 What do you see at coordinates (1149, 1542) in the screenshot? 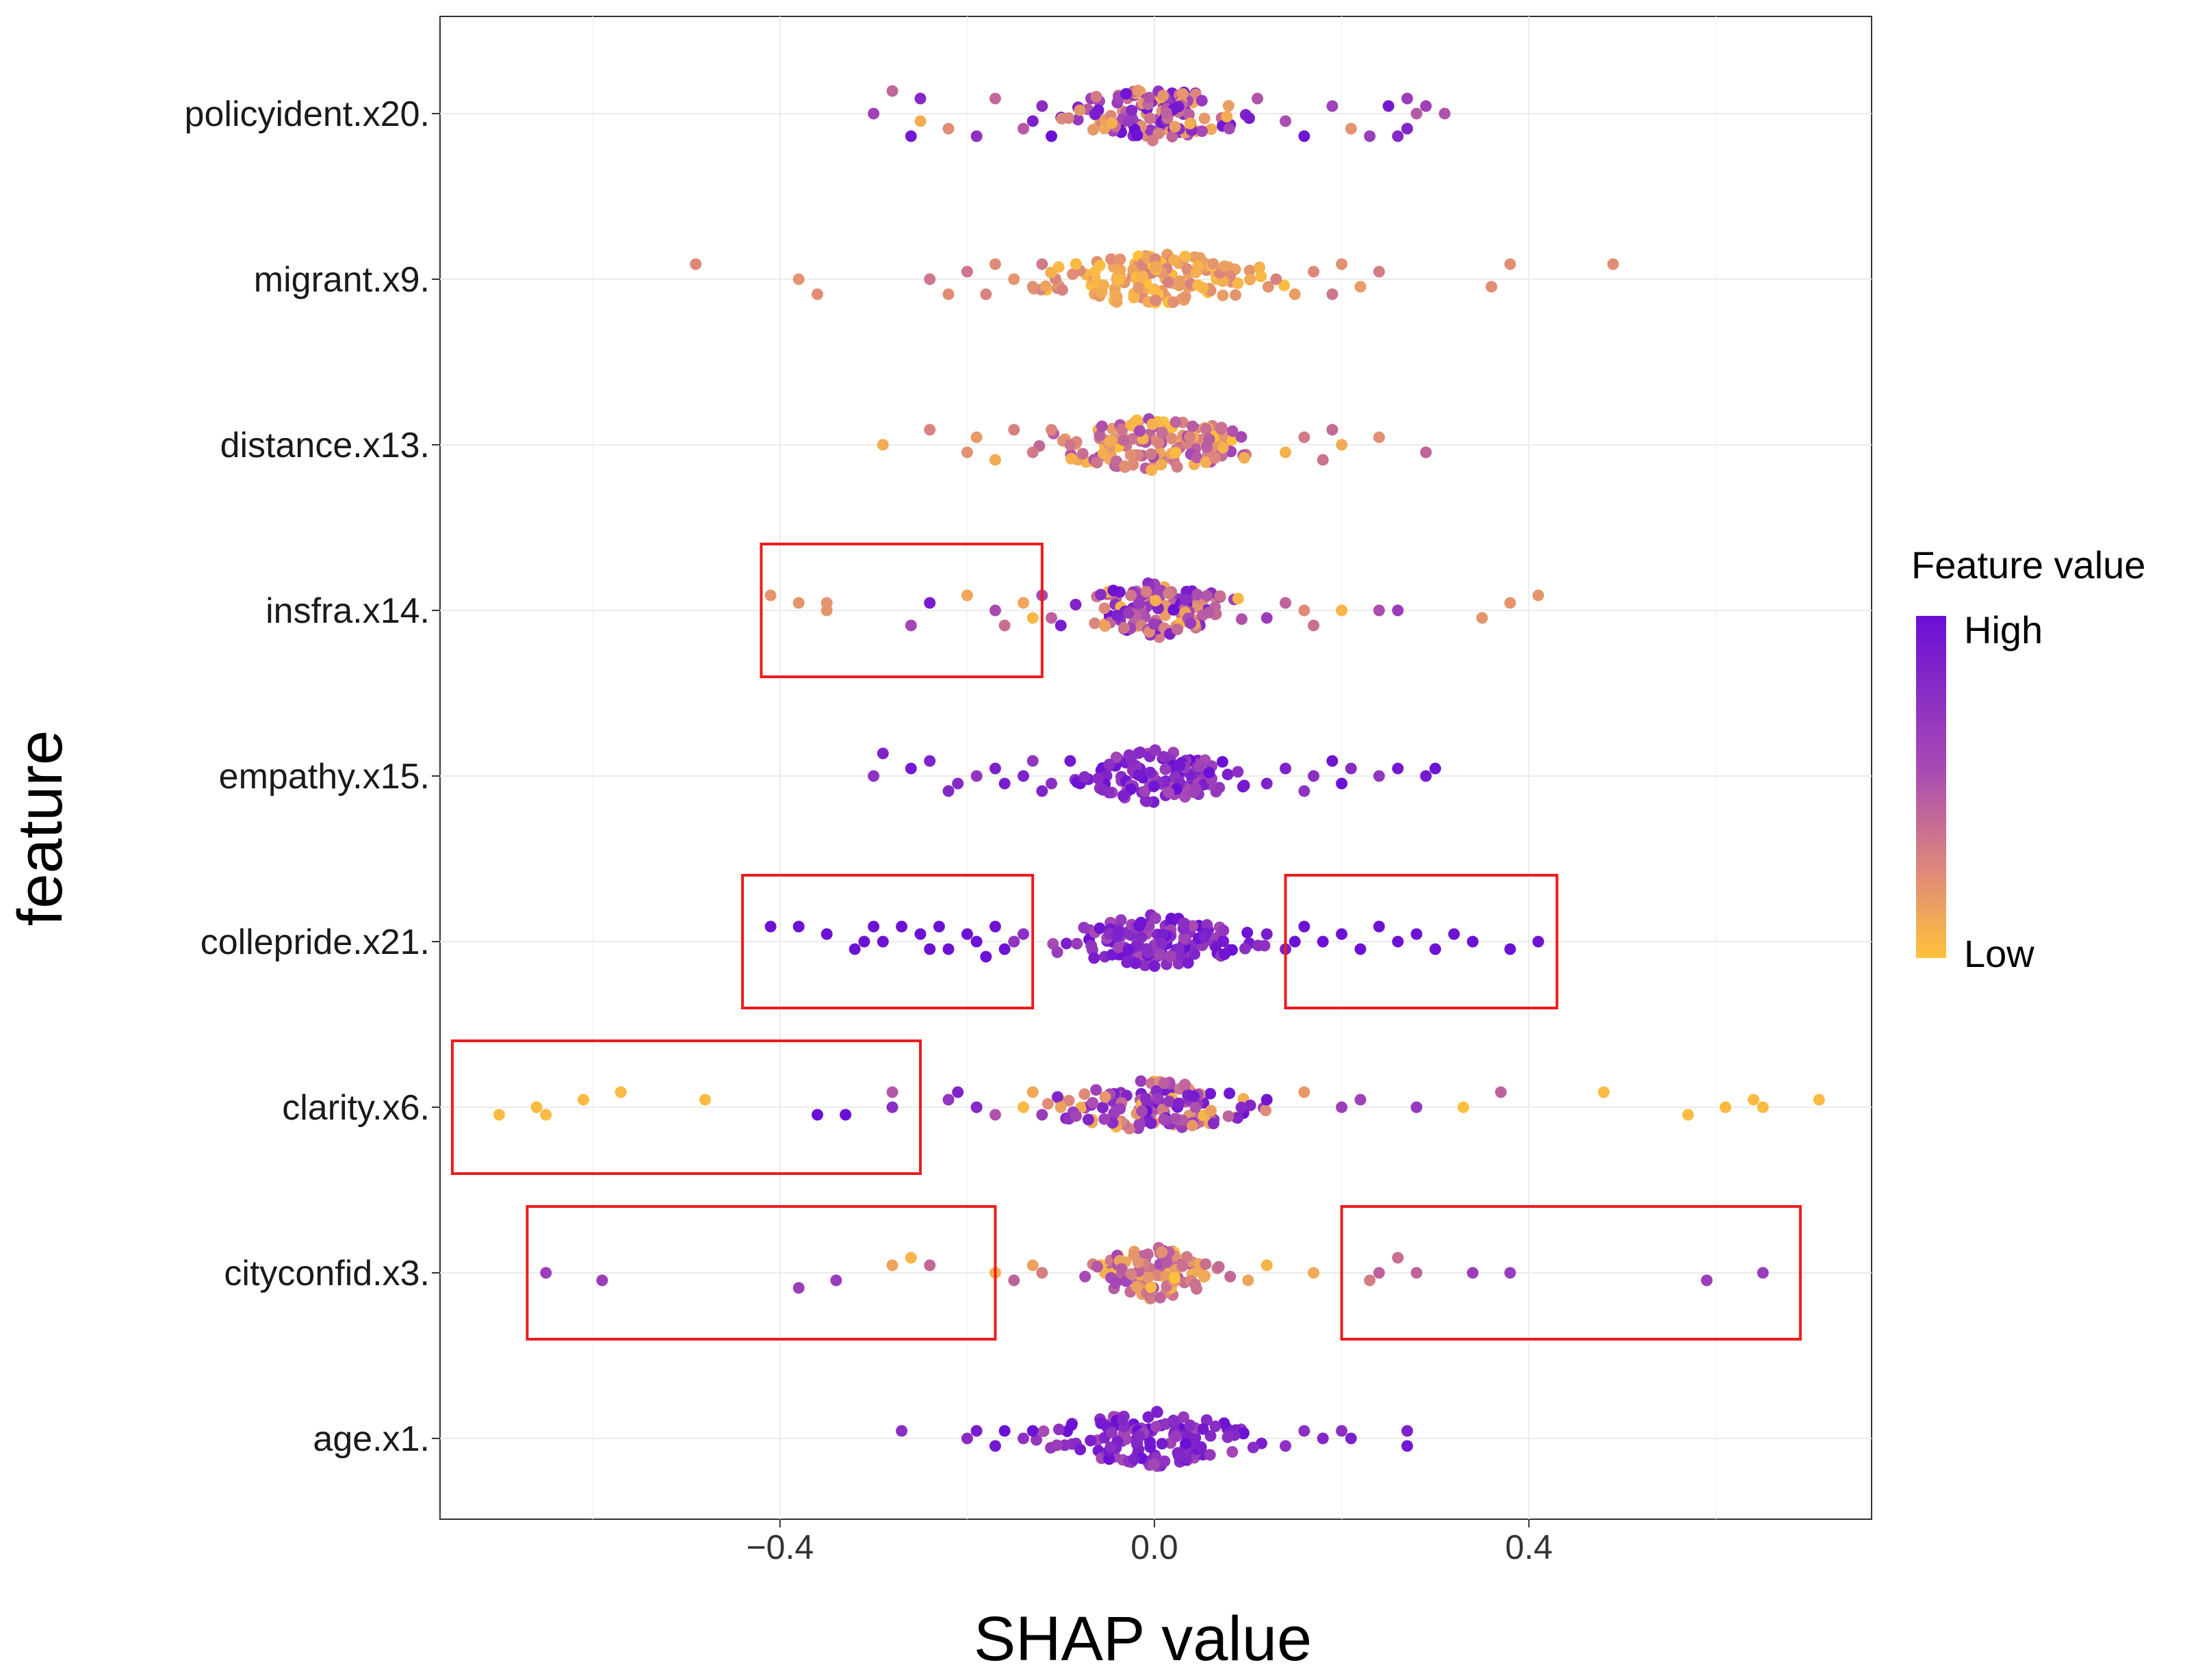
I see `x-tick-labels: −0.4 0.0 0.4` at bounding box center [1149, 1542].